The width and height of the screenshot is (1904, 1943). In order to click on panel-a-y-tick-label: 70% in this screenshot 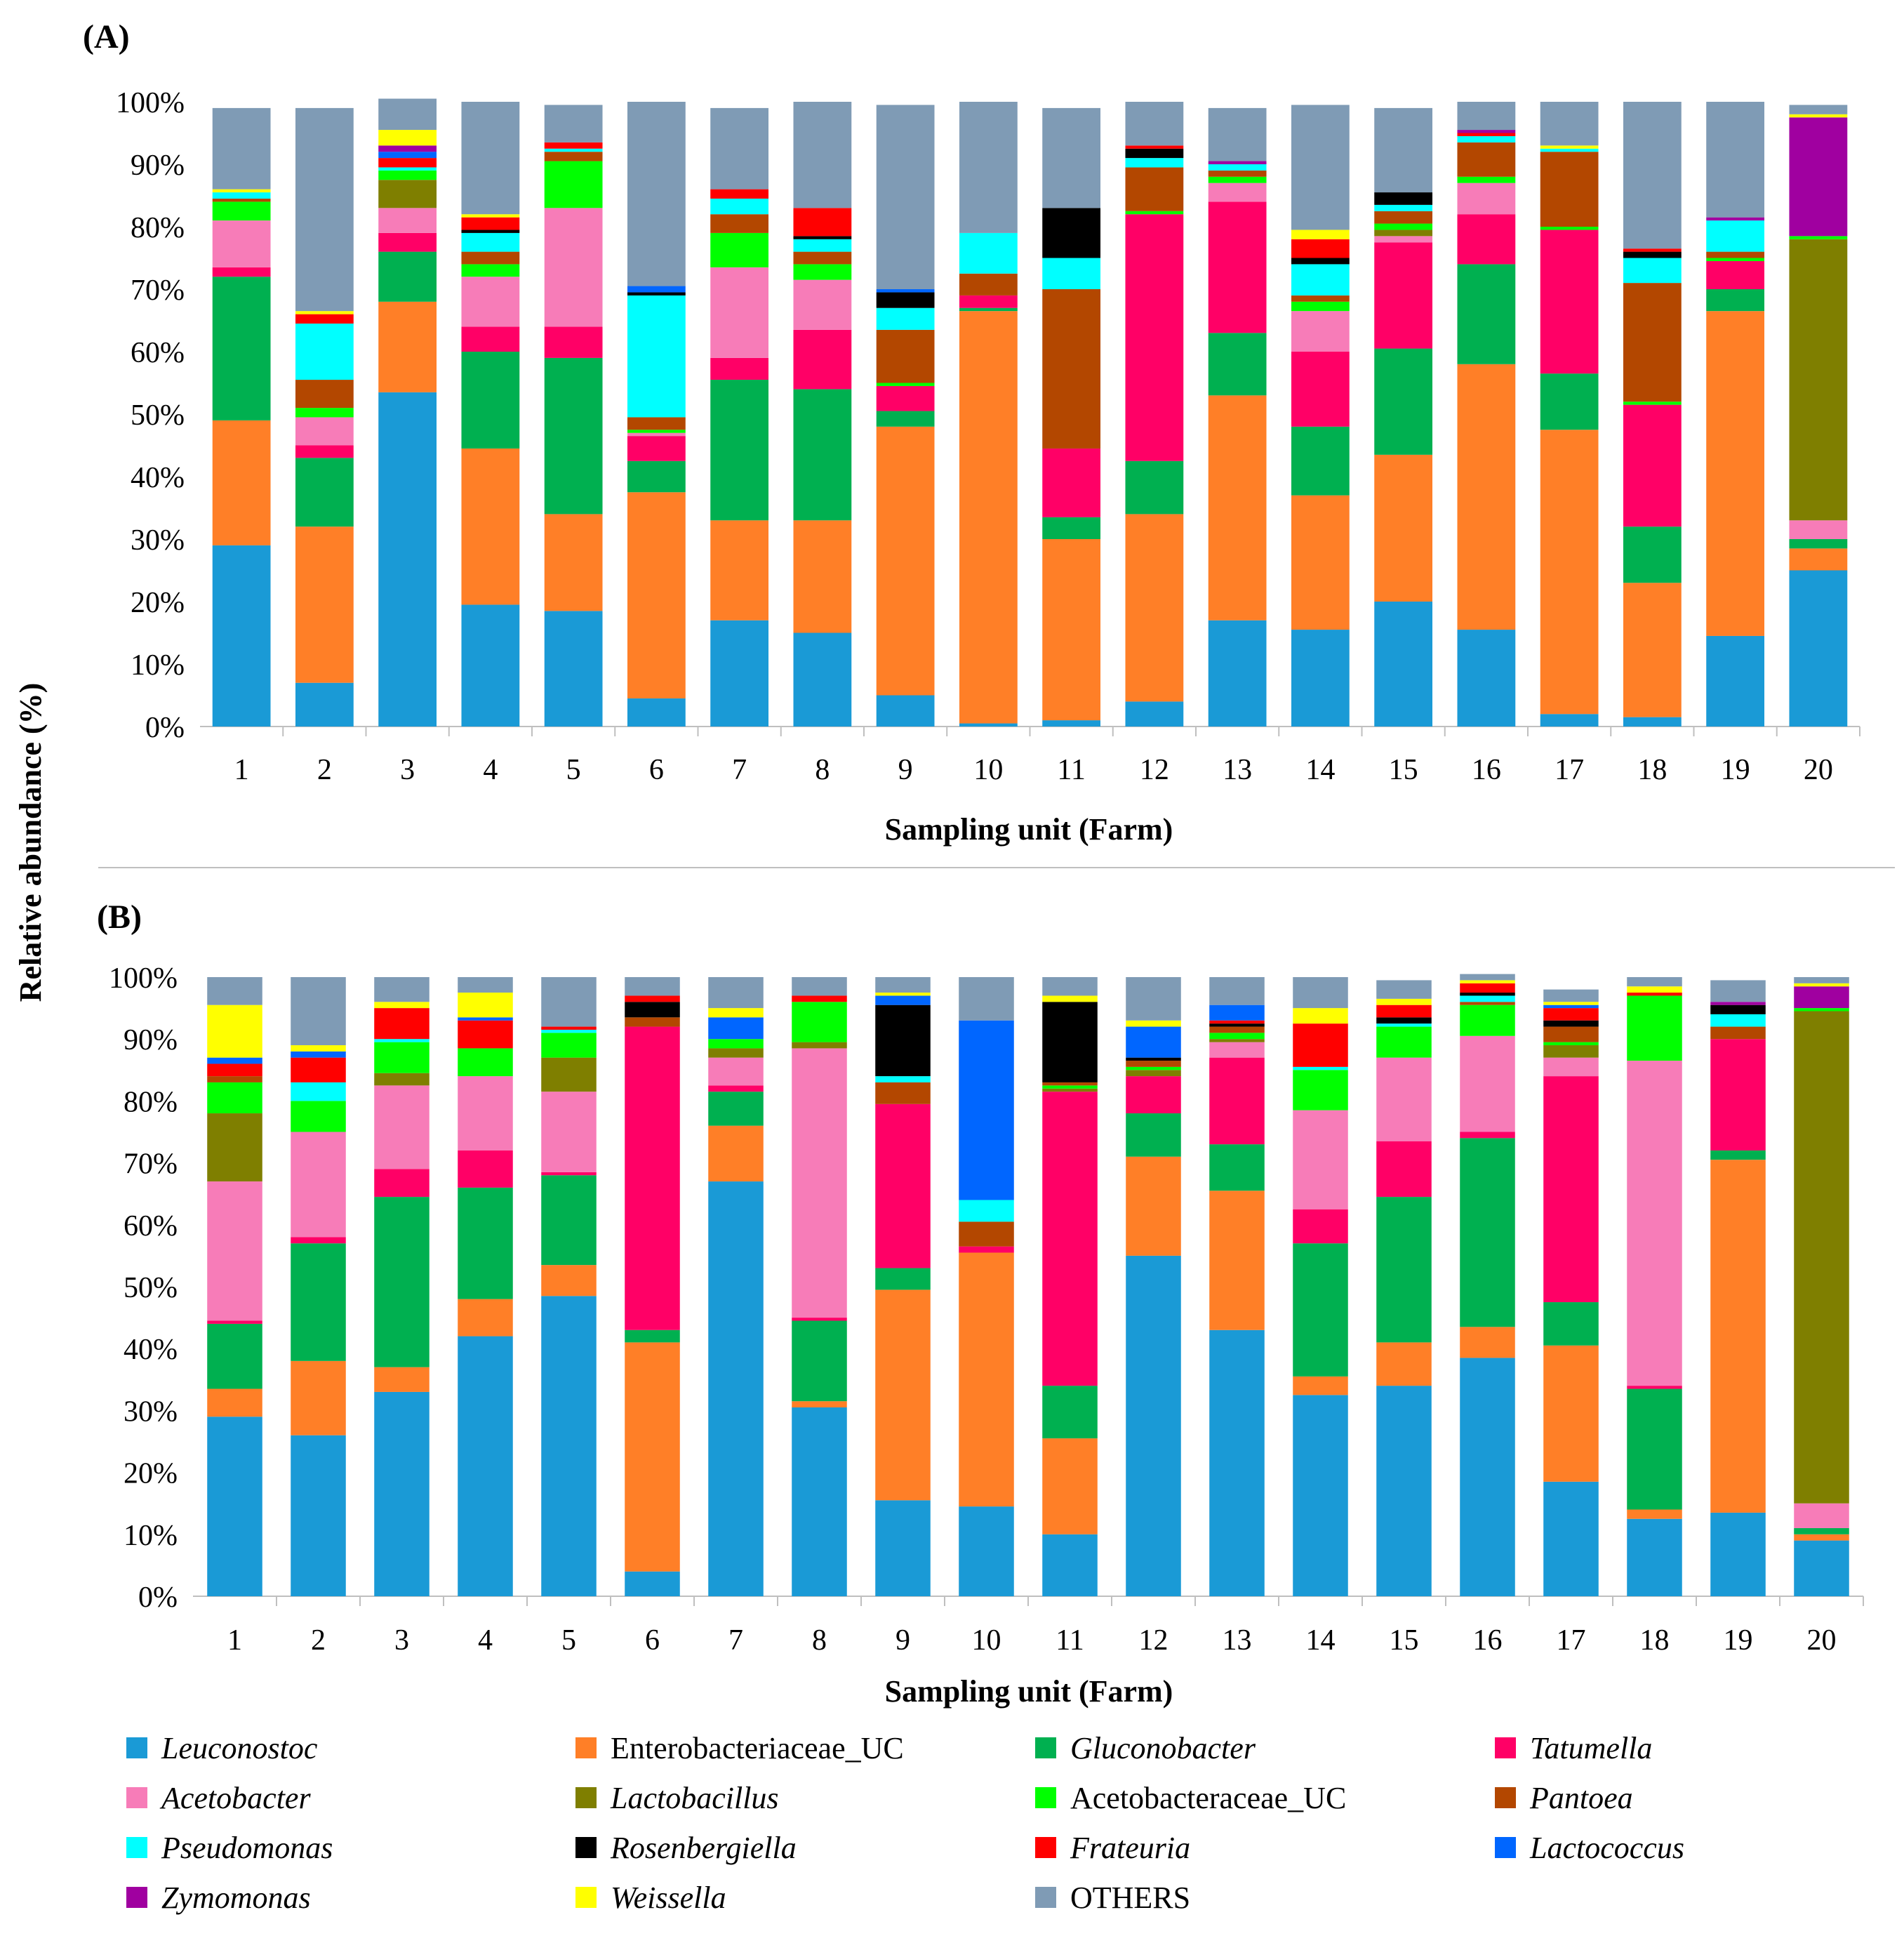, I will do `click(158, 290)`.